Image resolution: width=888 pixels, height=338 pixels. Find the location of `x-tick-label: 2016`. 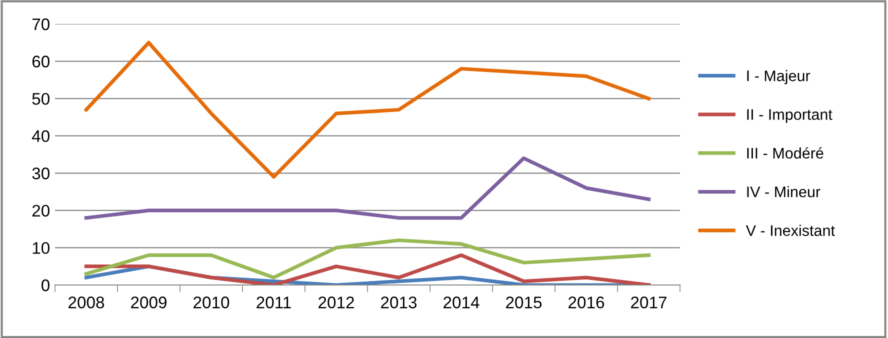

x-tick-label: 2016 is located at coordinates (586, 302).